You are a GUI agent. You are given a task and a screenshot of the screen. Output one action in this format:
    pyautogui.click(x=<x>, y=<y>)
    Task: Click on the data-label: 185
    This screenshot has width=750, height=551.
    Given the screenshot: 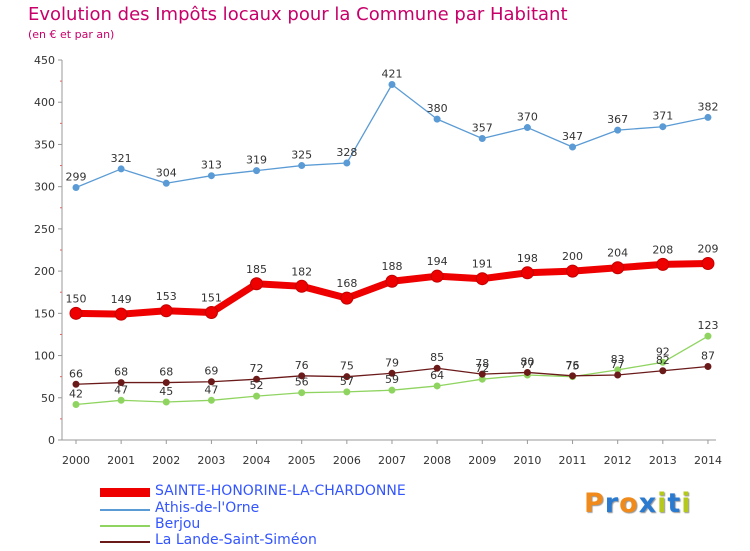 What is the action you would take?
    pyautogui.click(x=256, y=269)
    